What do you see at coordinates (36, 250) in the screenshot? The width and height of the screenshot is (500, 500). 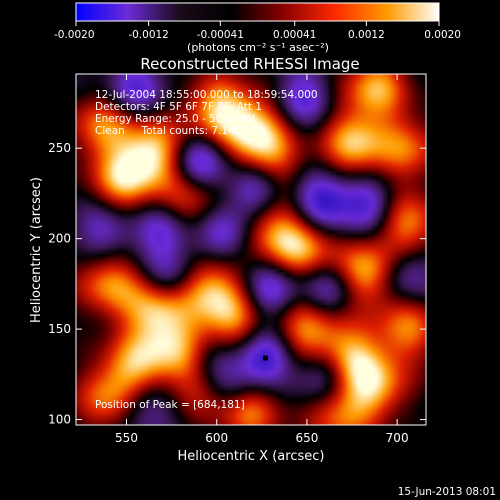 I see `y-axis-label: Heliocentric Y (arcsec)` at bounding box center [36, 250].